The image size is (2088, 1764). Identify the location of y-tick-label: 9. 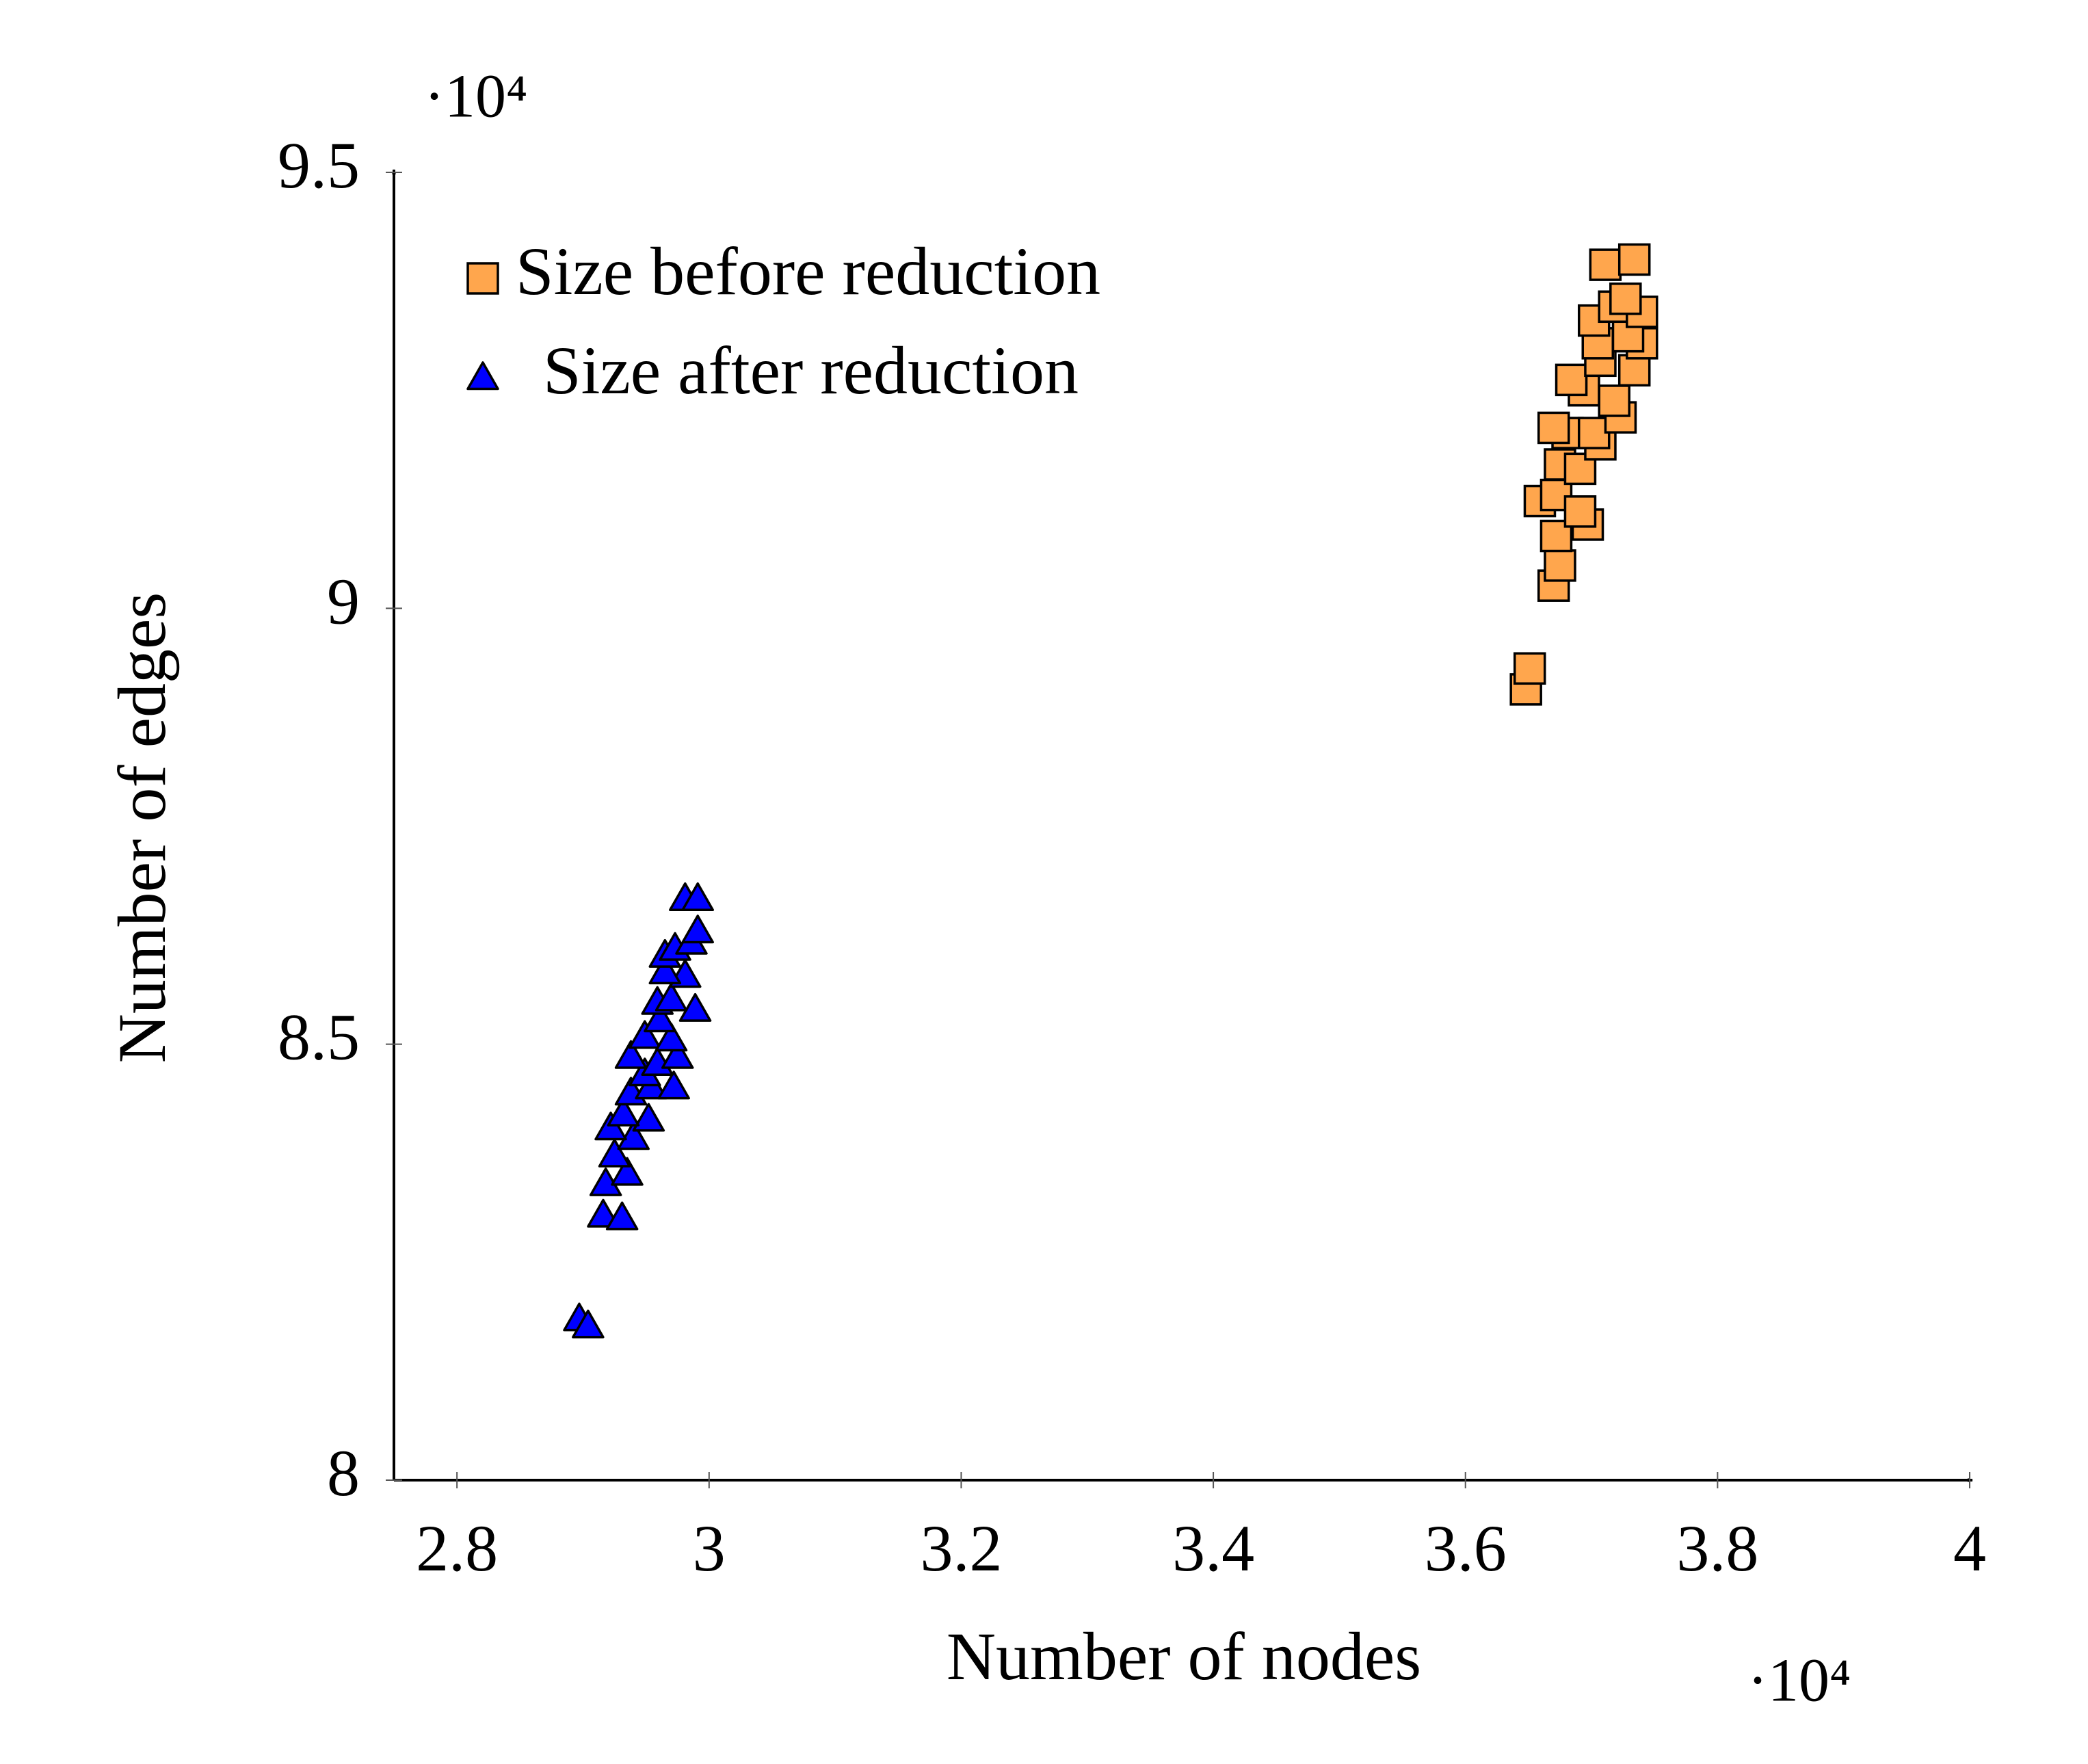
(343, 600).